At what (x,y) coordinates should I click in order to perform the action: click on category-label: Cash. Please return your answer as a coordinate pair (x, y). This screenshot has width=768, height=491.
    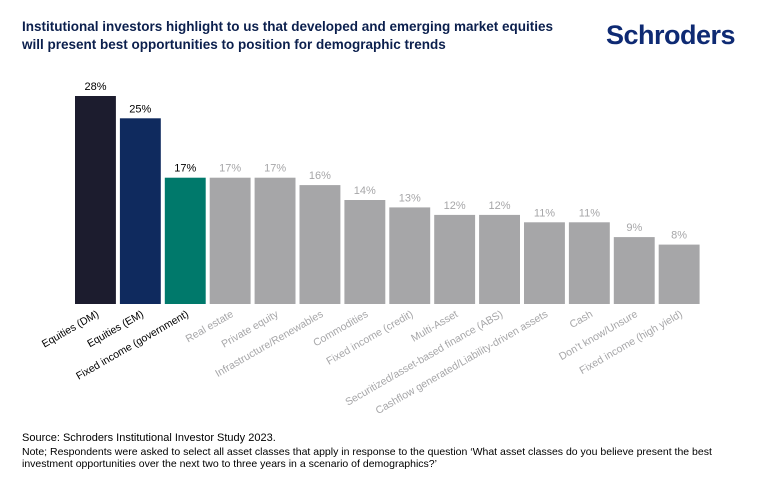
    Looking at the image, I should click on (581, 319).